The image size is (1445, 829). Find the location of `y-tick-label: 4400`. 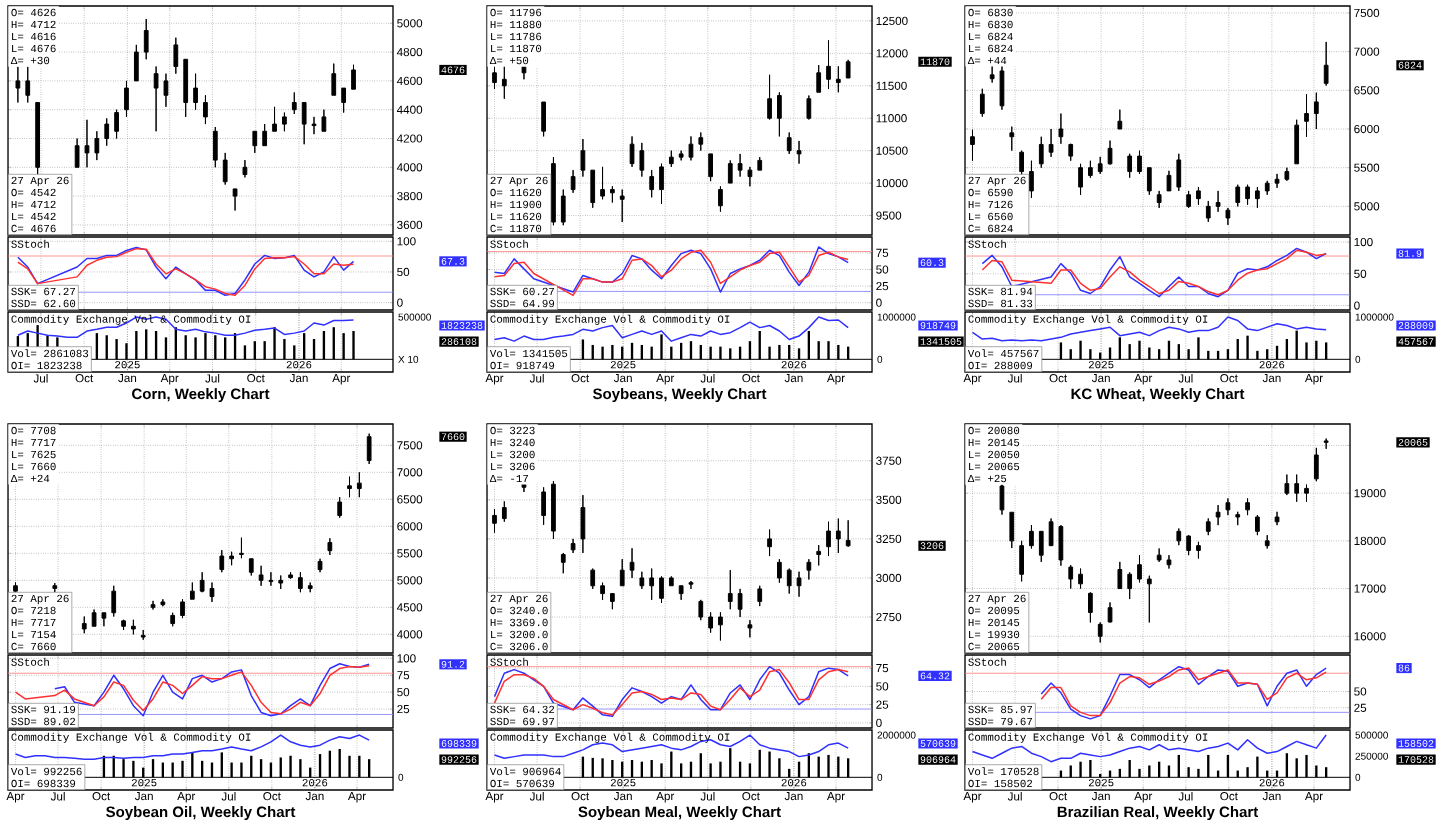

y-tick-label: 4400 is located at coordinates (409, 109).